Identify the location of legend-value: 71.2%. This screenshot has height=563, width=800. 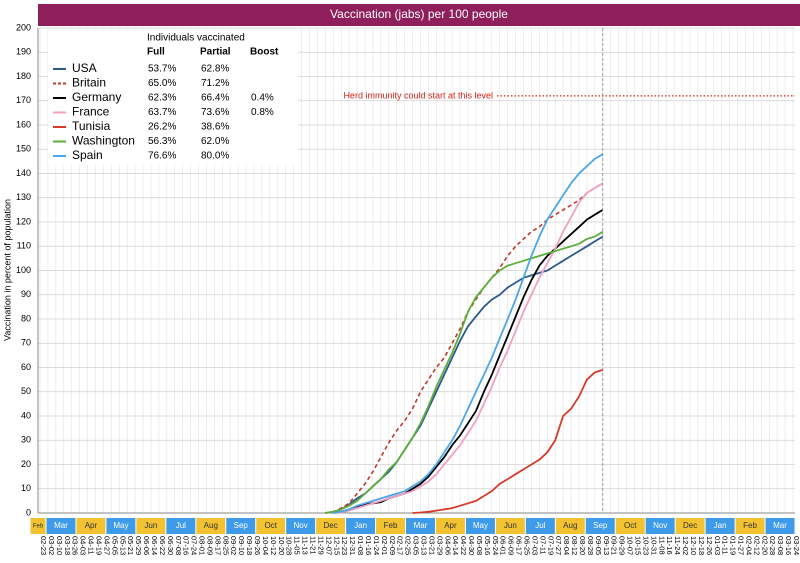
(215, 83).